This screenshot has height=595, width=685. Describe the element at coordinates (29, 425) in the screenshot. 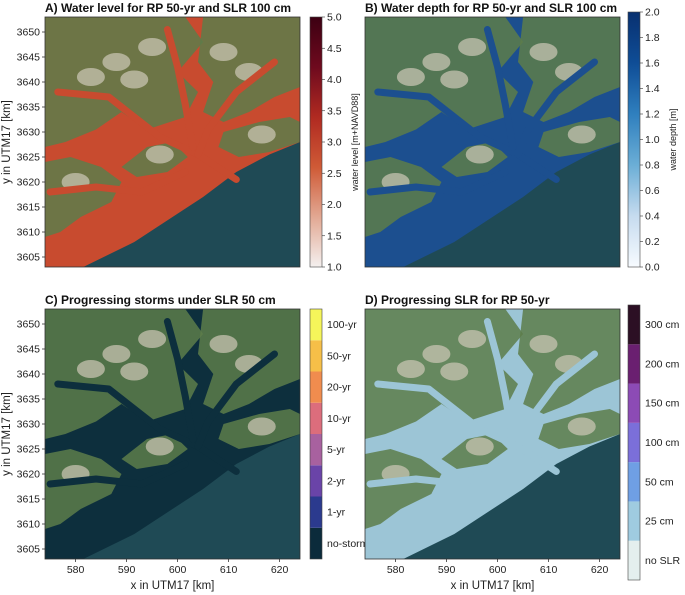

I see `y-tick-label: 3630` at that location.